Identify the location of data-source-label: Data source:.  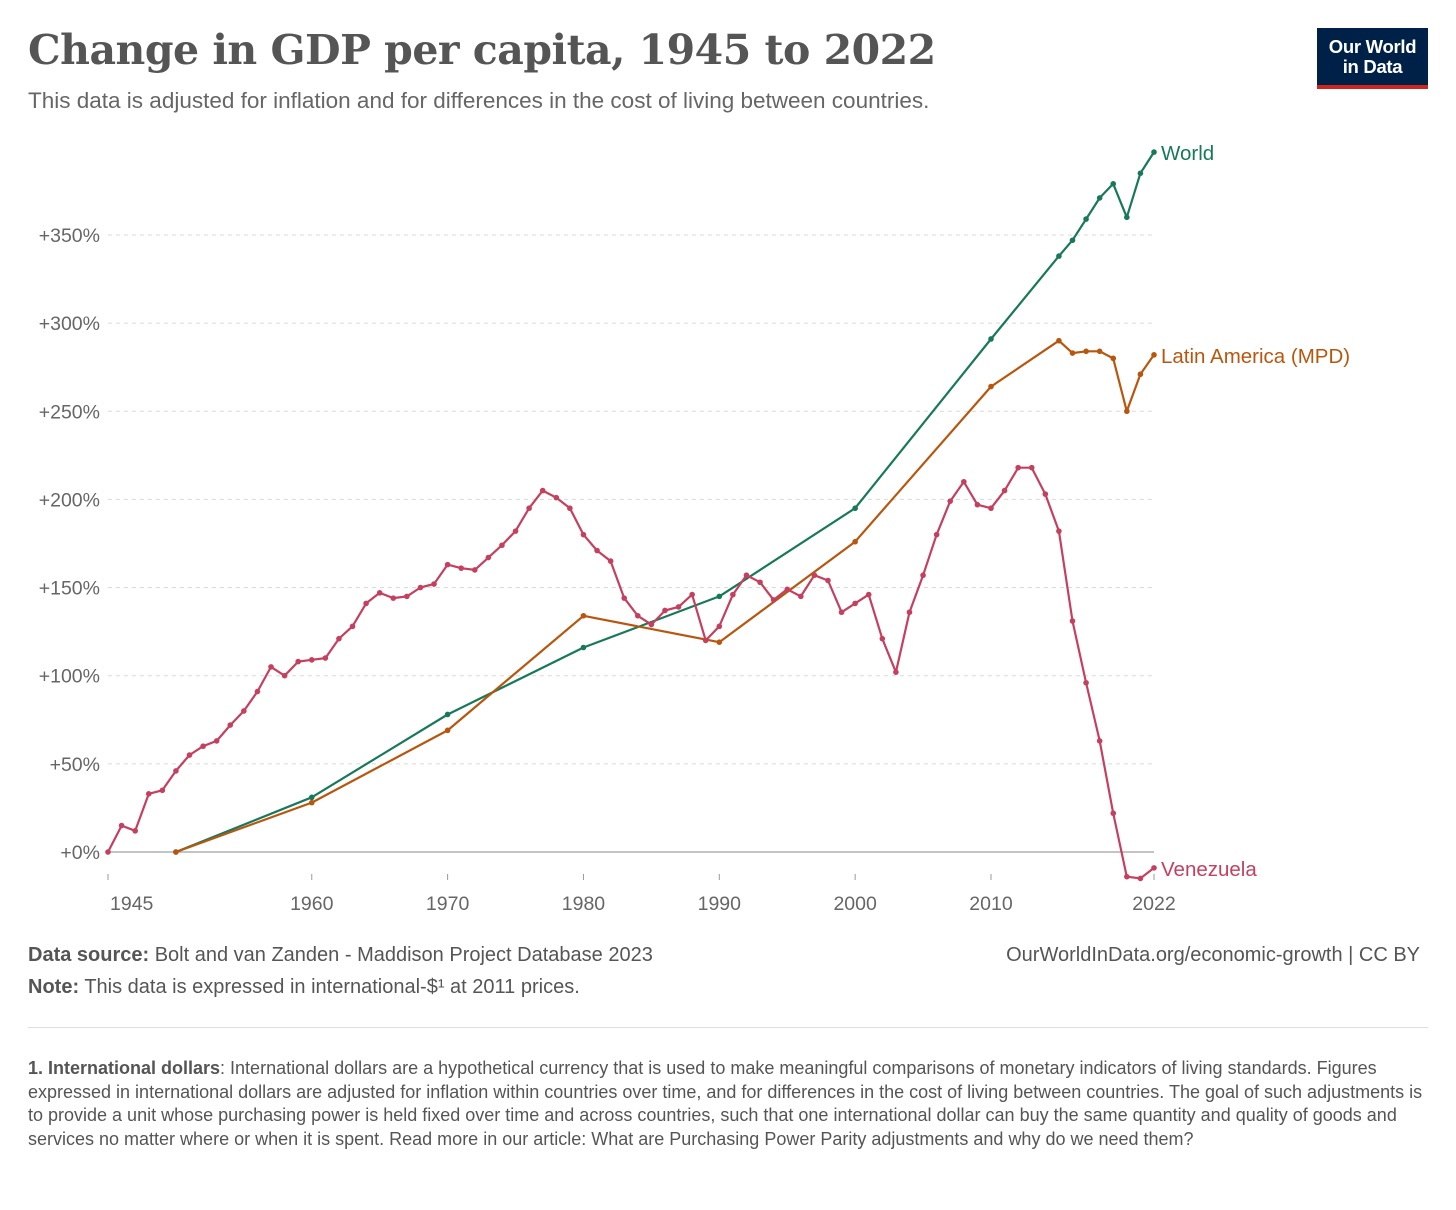
(89, 955).